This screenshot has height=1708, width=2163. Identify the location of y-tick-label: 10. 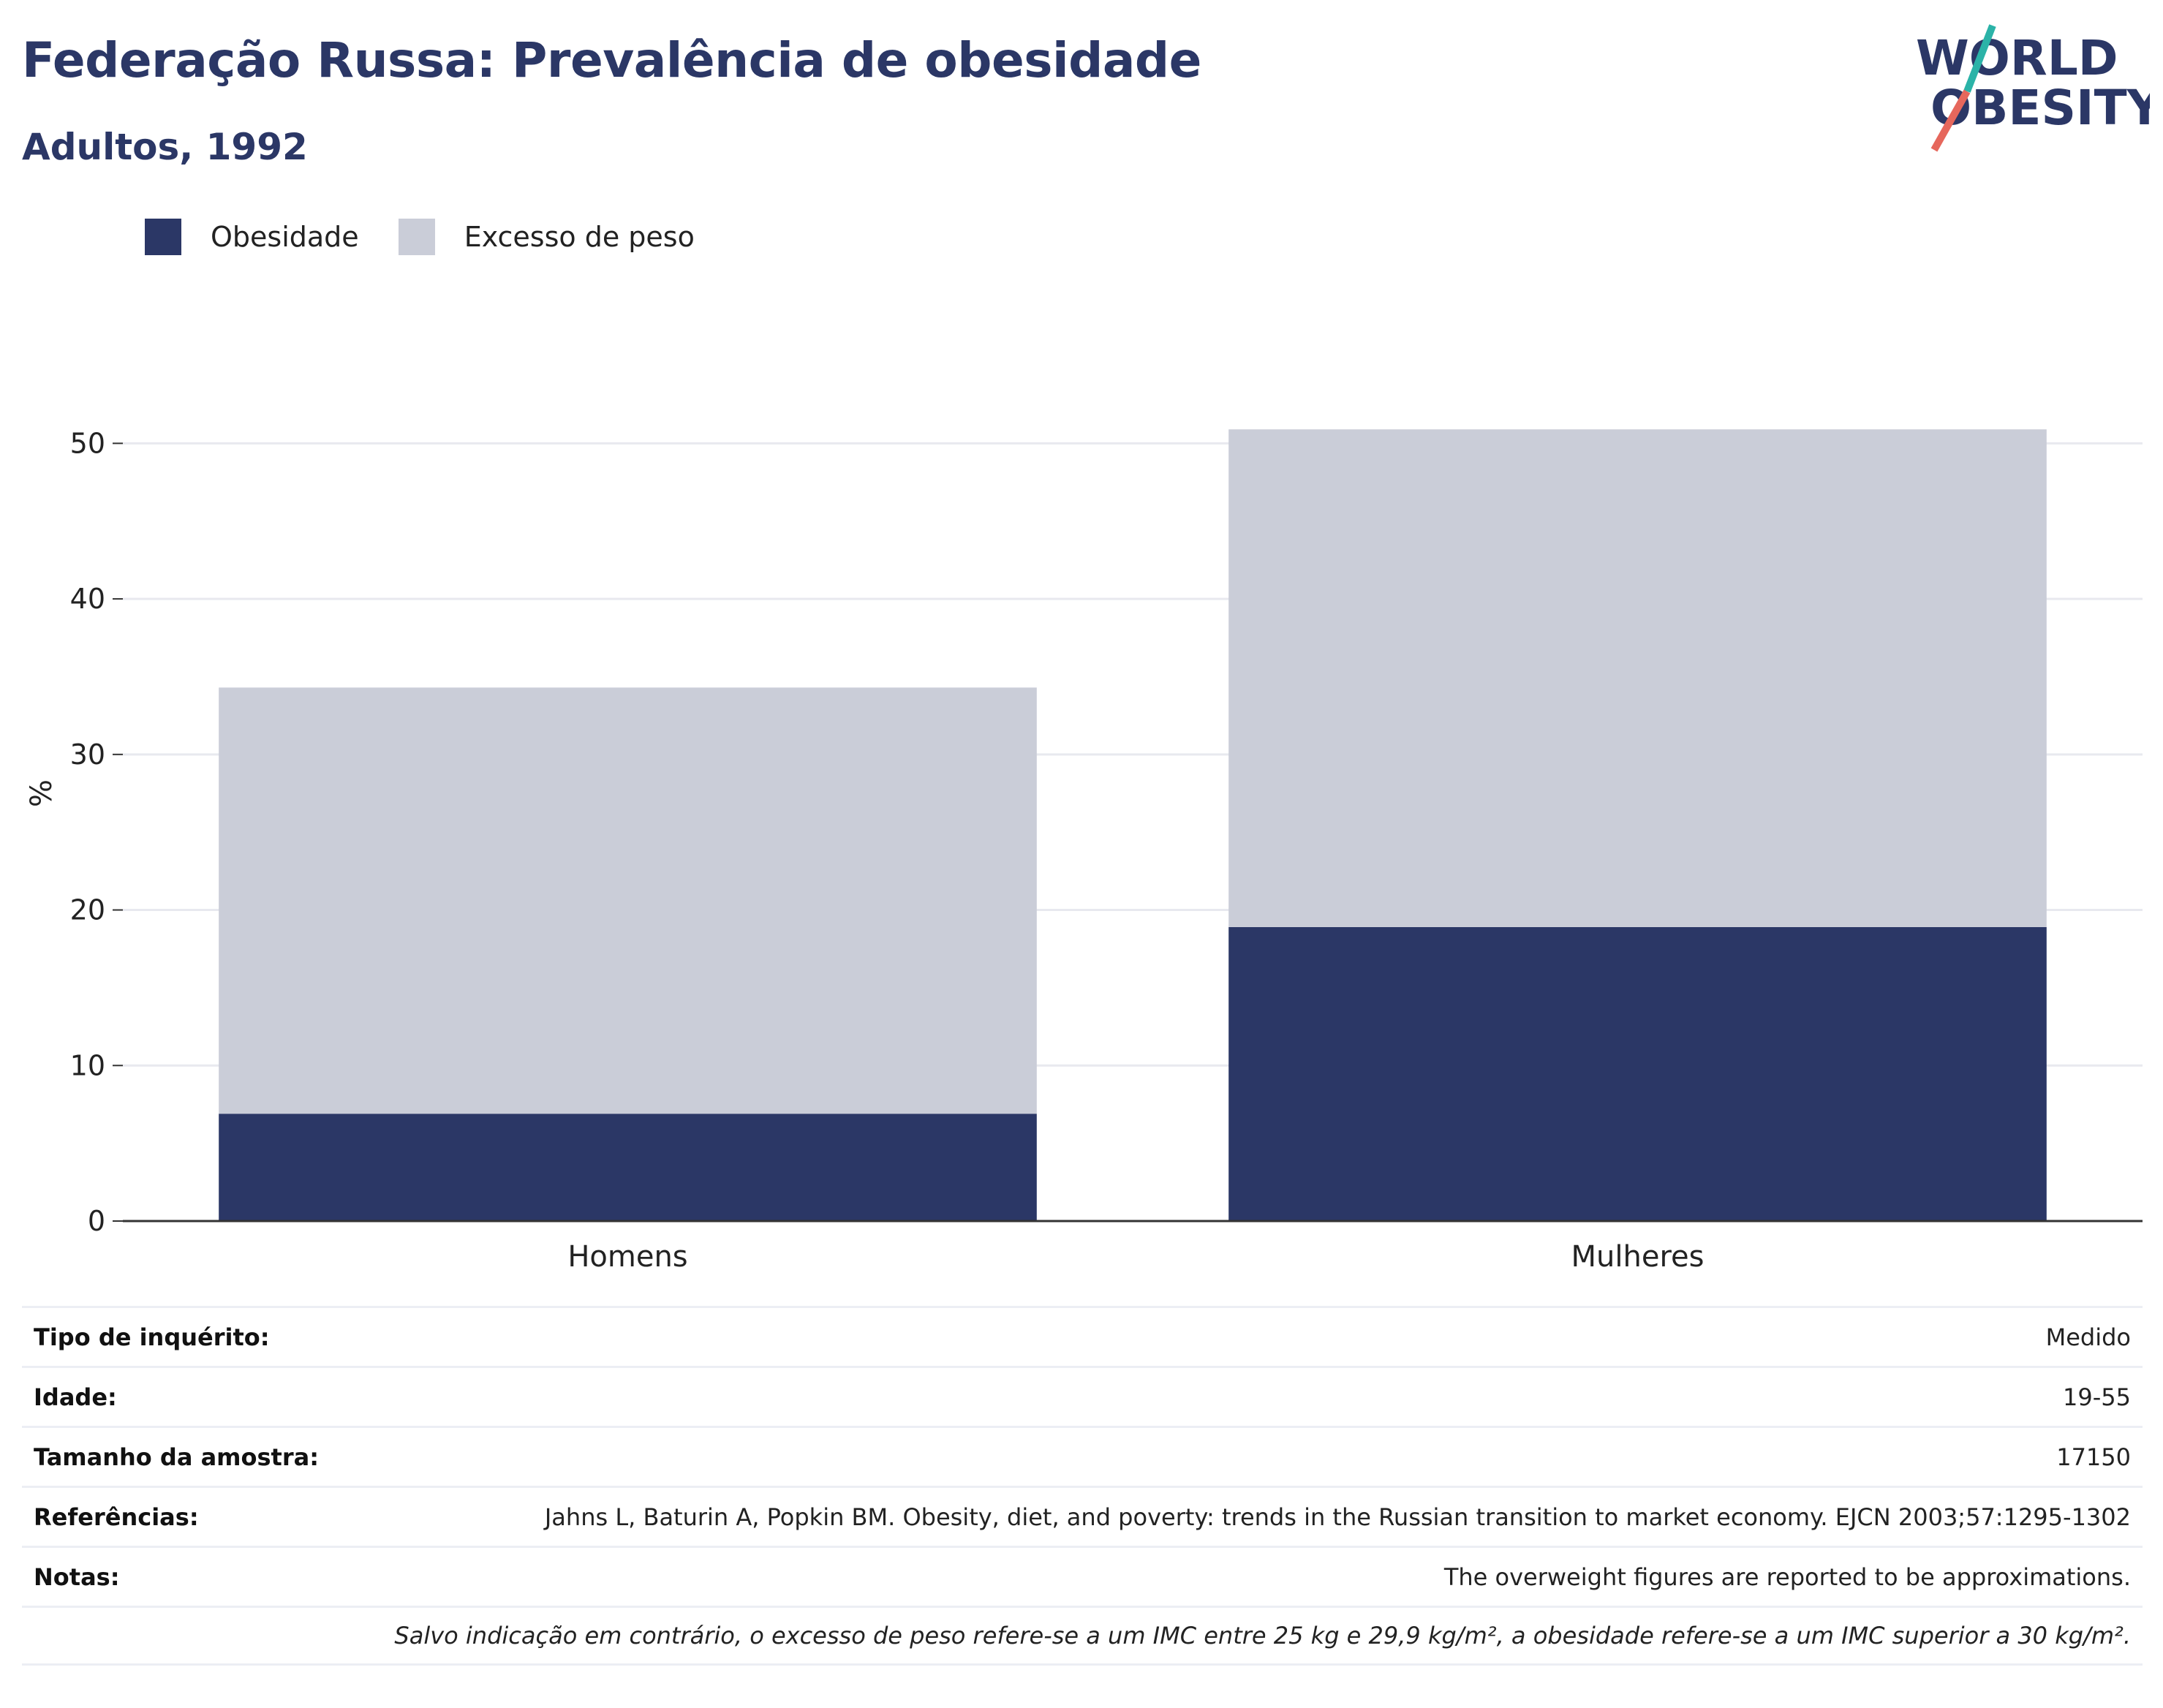
(88, 1065).